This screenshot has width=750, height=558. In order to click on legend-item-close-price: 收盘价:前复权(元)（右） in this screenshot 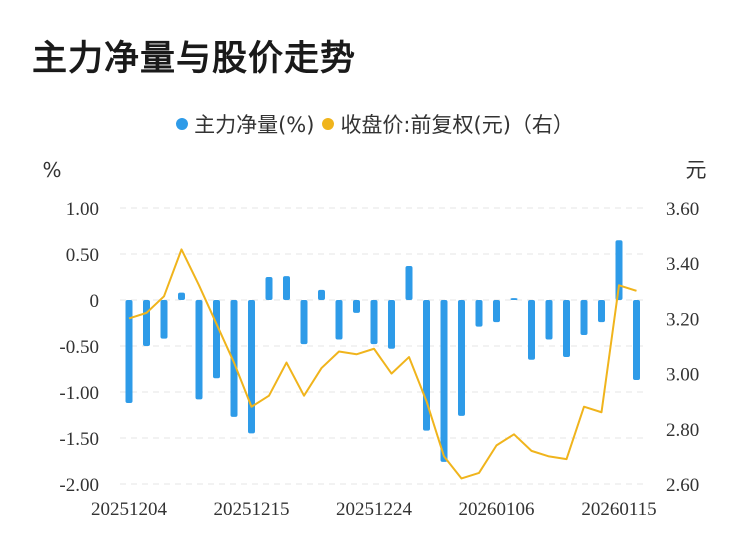, I will do `click(448, 124)`.